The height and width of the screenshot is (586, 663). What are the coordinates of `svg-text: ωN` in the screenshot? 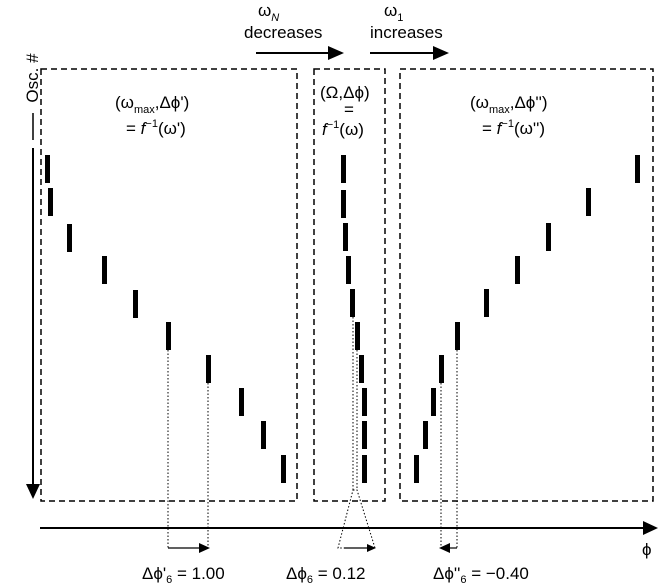 It's located at (268, 12).